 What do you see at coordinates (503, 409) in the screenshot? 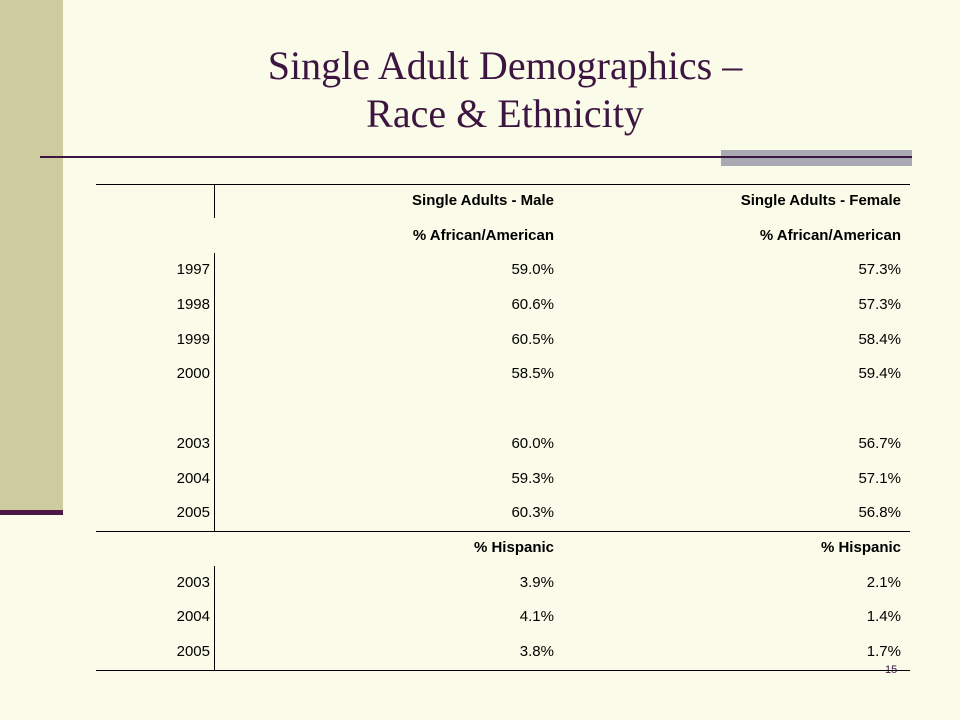
I see `table-row-empty` at bounding box center [503, 409].